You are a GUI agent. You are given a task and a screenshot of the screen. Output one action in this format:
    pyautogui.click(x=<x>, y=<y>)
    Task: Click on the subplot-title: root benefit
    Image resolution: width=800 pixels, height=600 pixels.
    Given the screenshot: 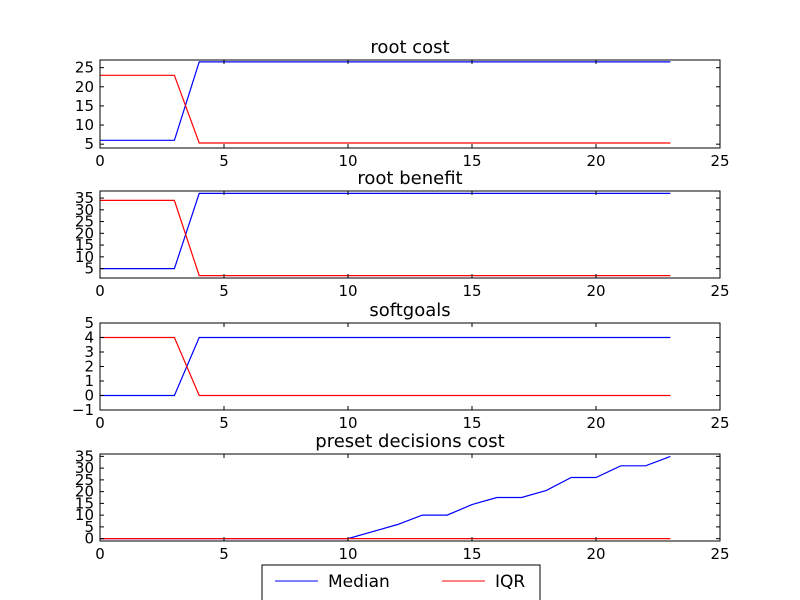 What is the action you would take?
    pyautogui.click(x=409, y=178)
    